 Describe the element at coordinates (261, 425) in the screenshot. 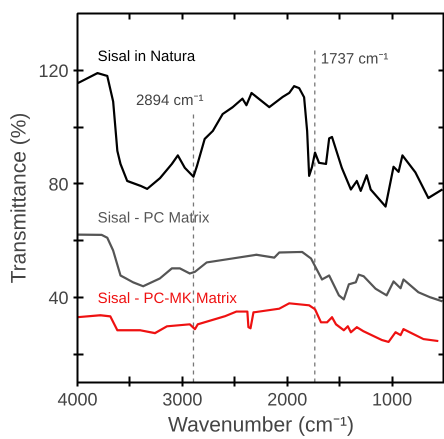

I see `x-axis-title: Wavenumber (cm⁻¹)` at that location.